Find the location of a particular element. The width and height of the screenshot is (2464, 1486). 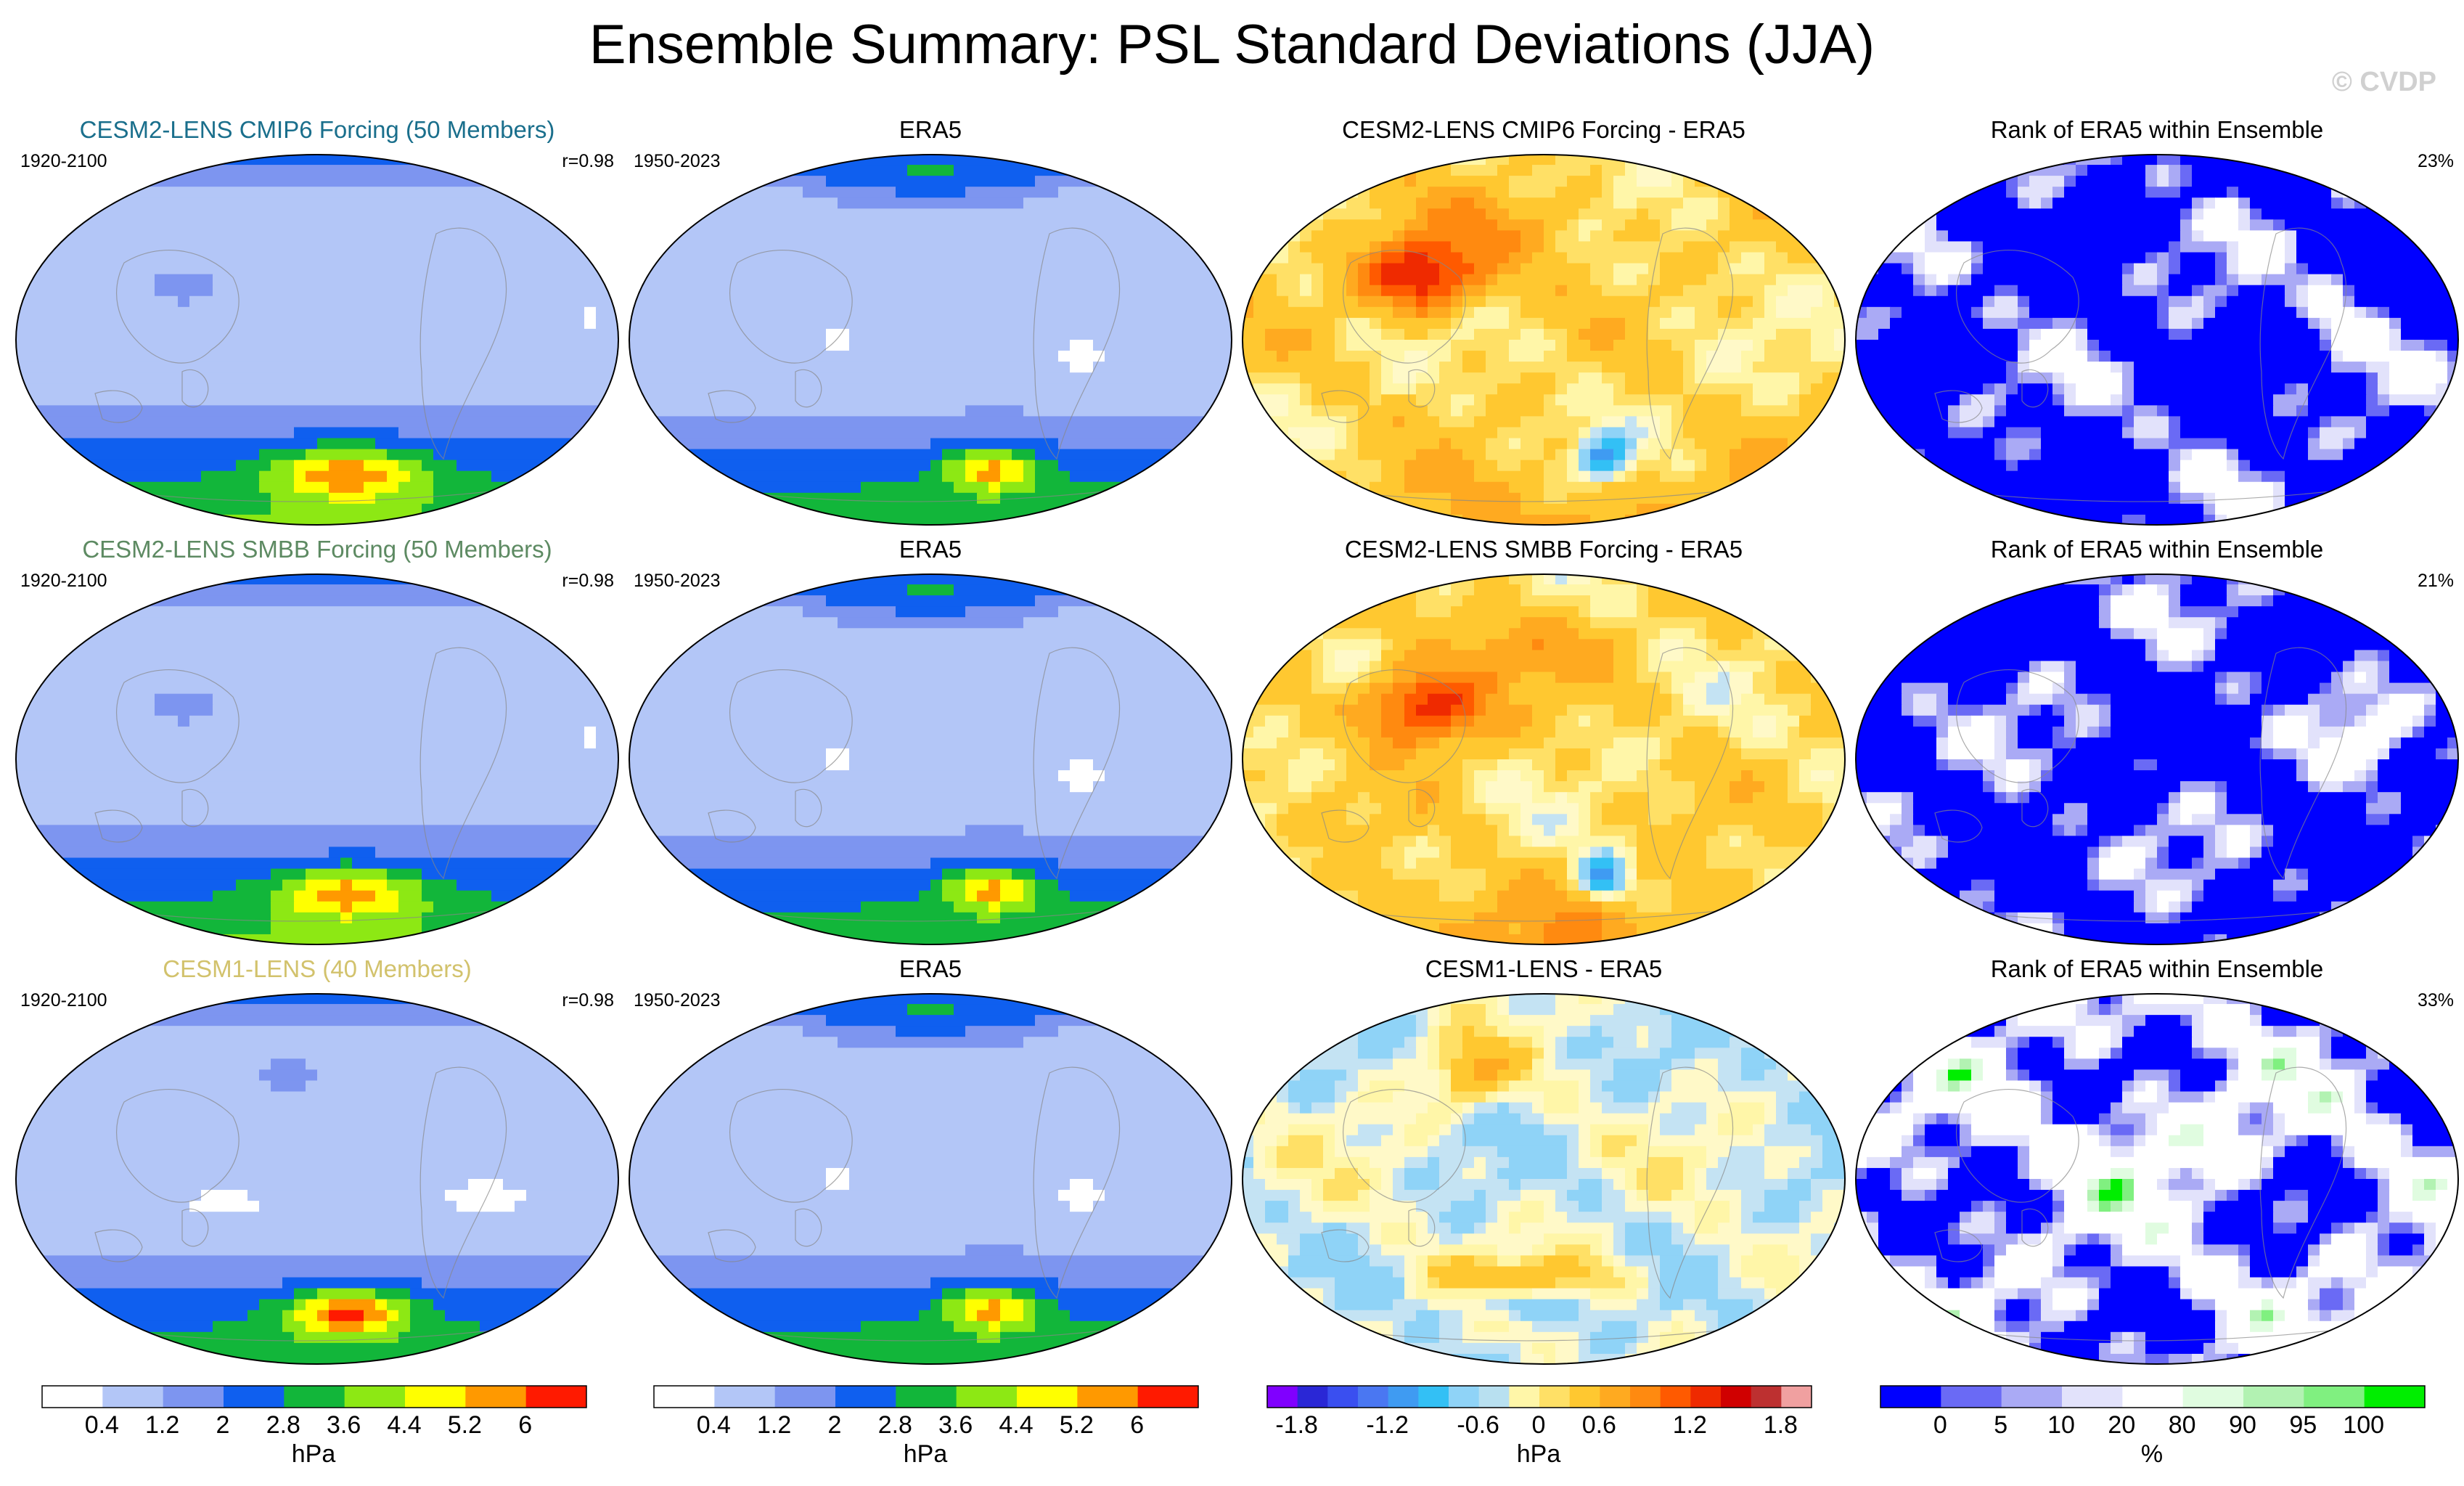

panel-rank-3: Rank of ERA5 within Ensemble 33% is located at coordinates (2156, 1158).